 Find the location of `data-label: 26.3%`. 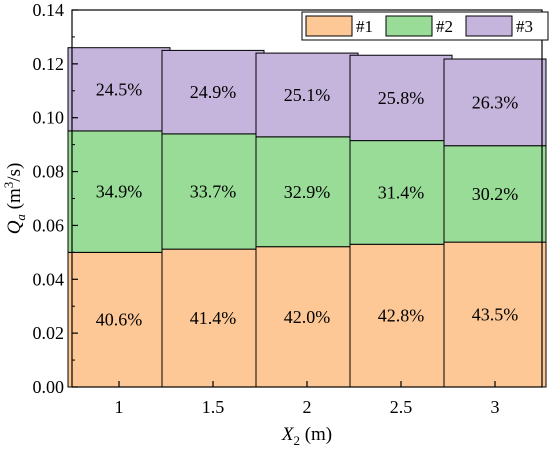

data-label: 26.3% is located at coordinates (495, 102).